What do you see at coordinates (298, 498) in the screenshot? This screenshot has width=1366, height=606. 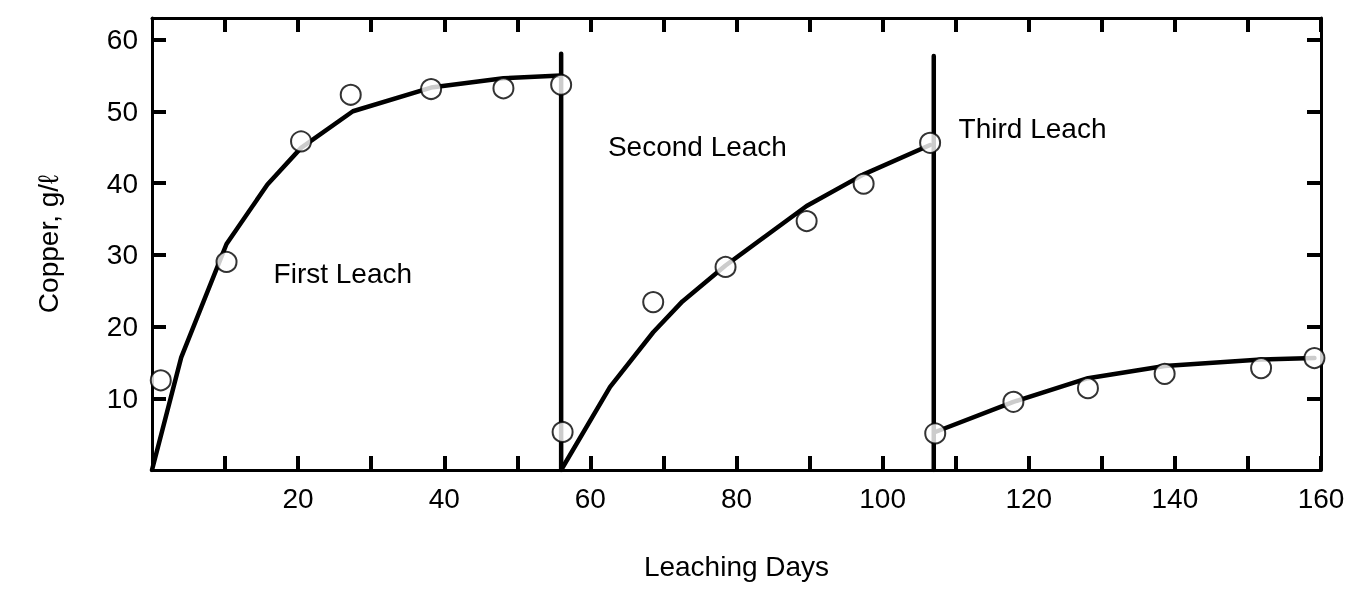 I see `x-tick-label: 20` at bounding box center [298, 498].